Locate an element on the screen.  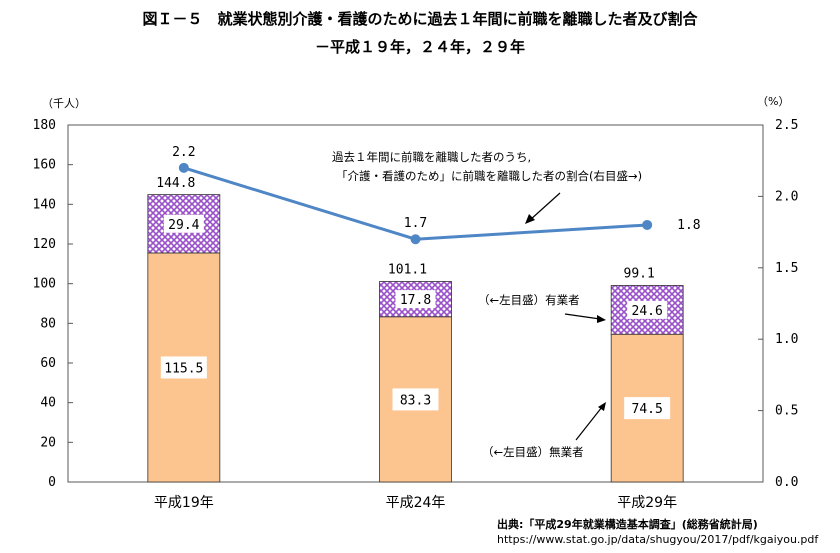
category-label: 平成29年 is located at coordinates (647, 503).